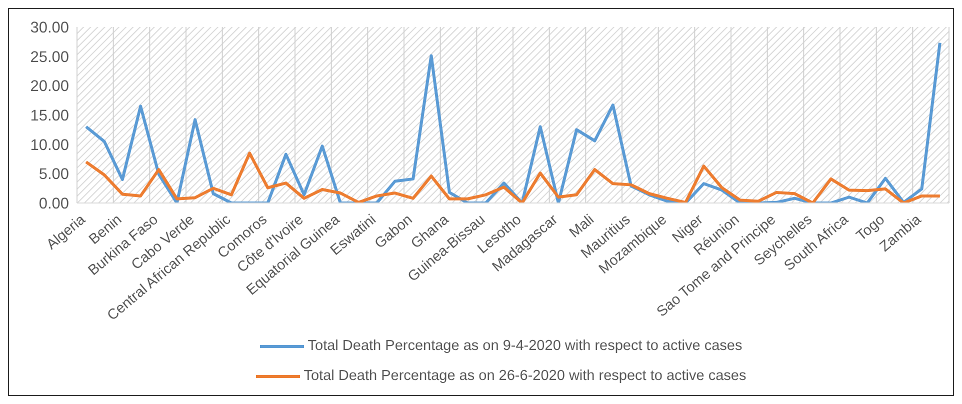 The image size is (962, 404). I want to click on y-tick-label: 10.00, so click(50, 145).